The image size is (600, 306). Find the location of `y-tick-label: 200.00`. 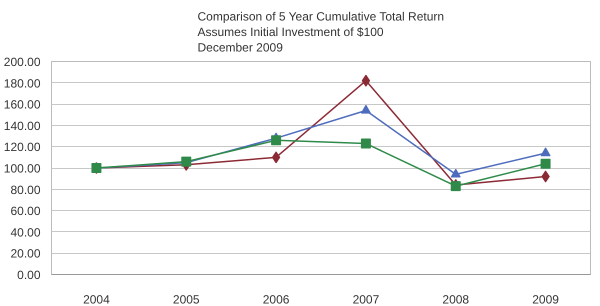

y-tick-label: 200.00 is located at coordinates (22, 62).